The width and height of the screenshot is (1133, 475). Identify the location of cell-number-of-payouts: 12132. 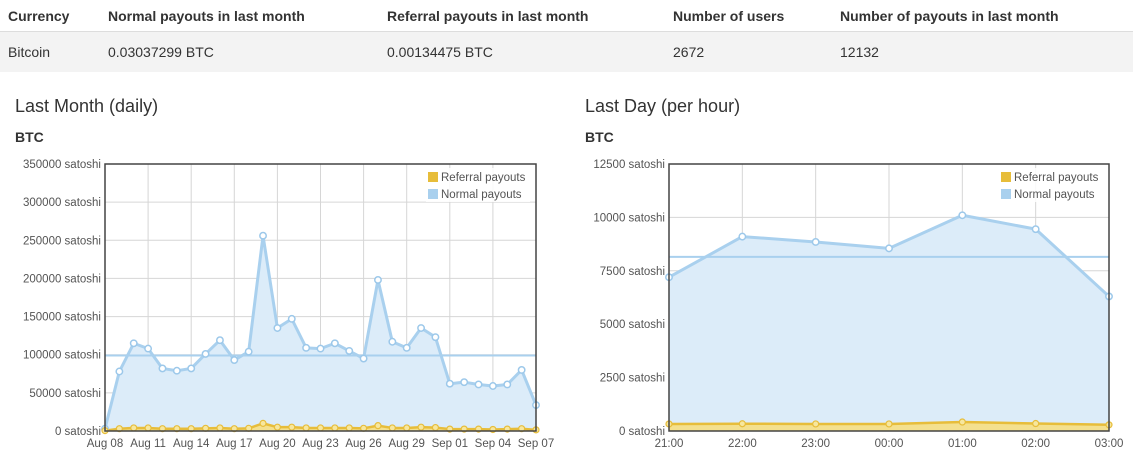
(986, 51).